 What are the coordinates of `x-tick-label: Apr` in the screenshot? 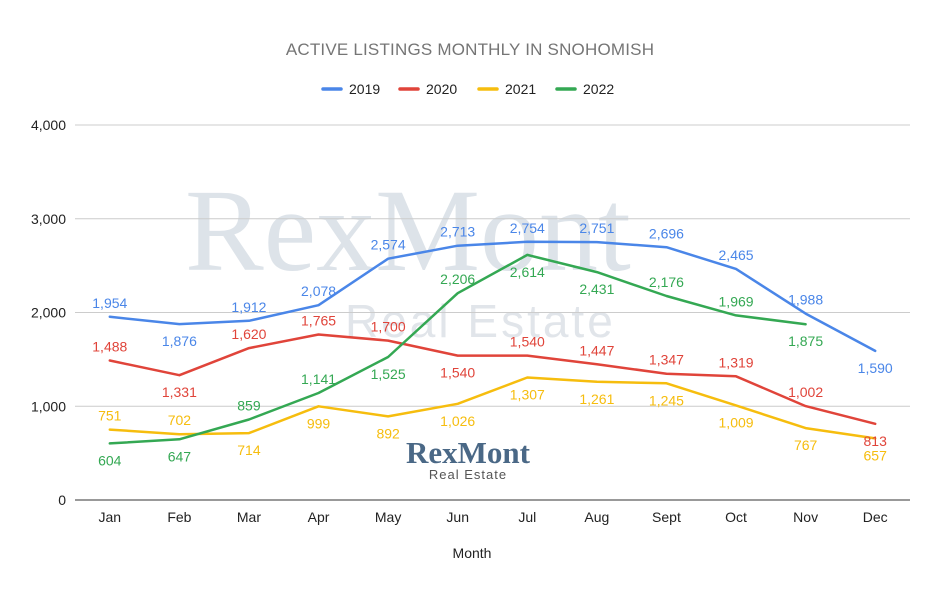 It's located at (319, 517).